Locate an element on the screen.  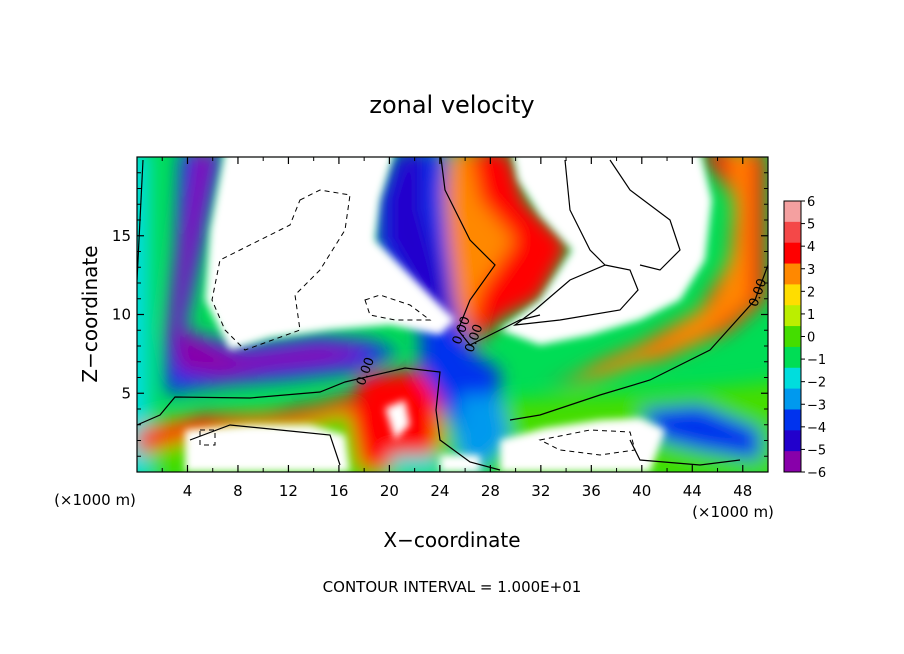
dashed-contour-small is located at coordinates (398, 307).